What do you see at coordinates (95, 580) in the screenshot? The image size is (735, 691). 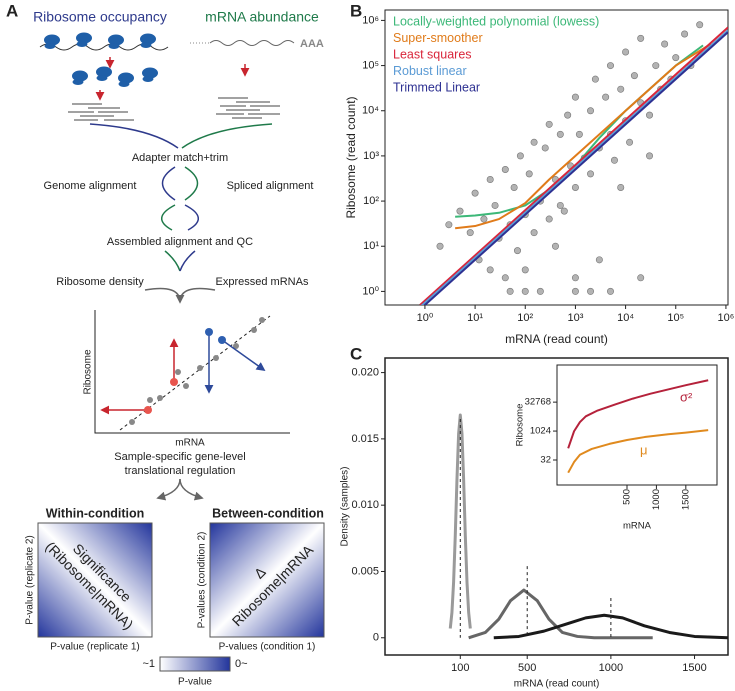 I see `heatmap` at bounding box center [95, 580].